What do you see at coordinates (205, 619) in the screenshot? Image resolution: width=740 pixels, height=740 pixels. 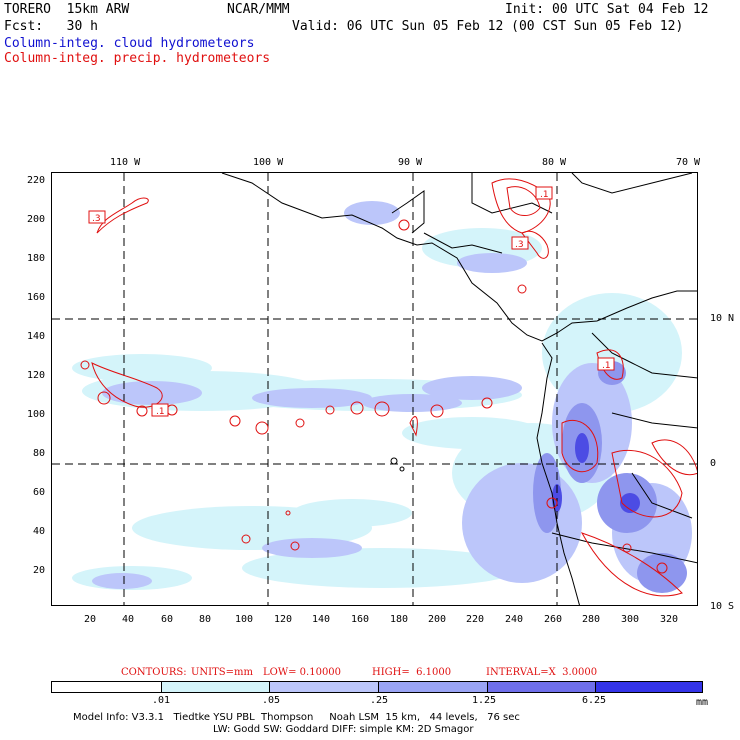 I see `x-tick: 80` at bounding box center [205, 619].